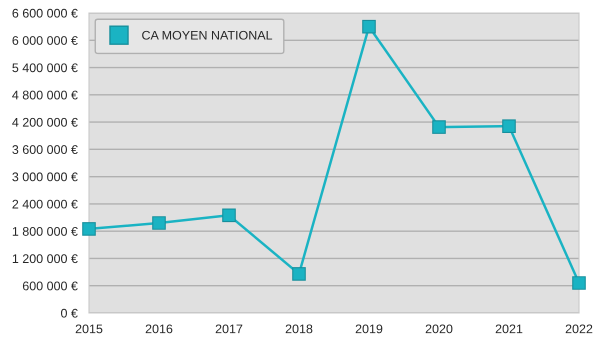 This screenshot has height=350, width=600. I want to click on y-tick-label: 600 000 €, so click(50, 286).